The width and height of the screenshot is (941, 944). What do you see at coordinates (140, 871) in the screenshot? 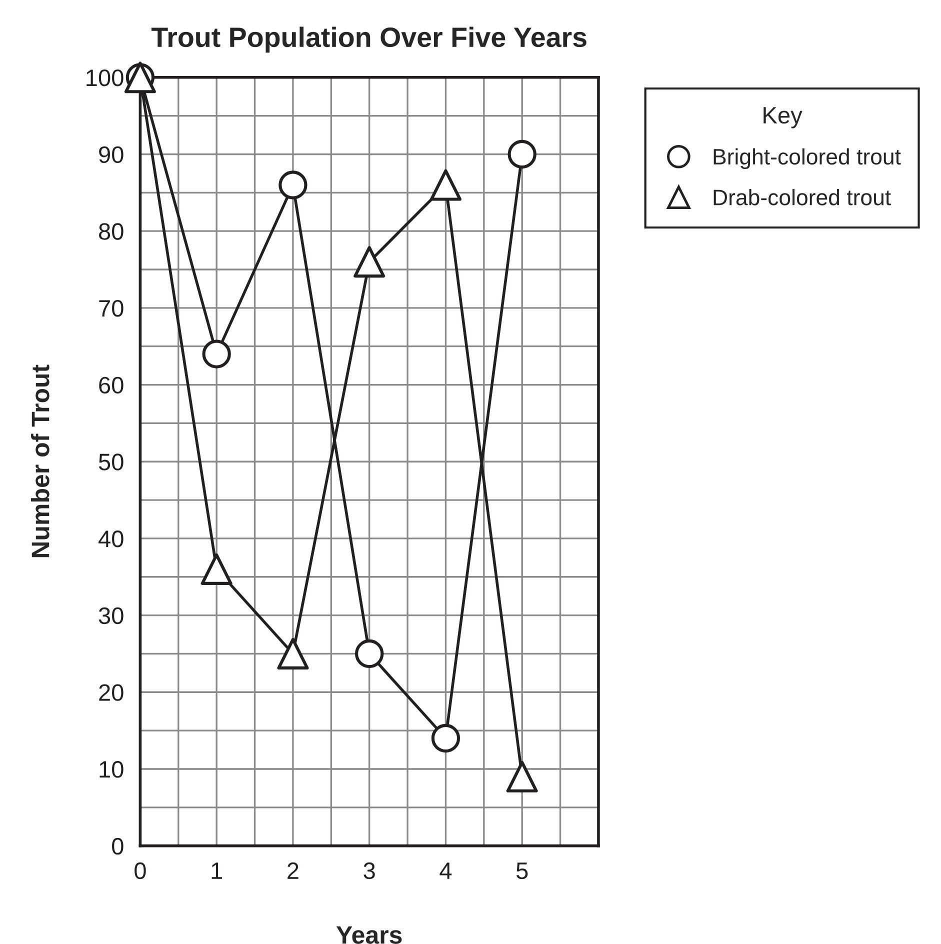
I see `x-tick-label: 0` at bounding box center [140, 871].